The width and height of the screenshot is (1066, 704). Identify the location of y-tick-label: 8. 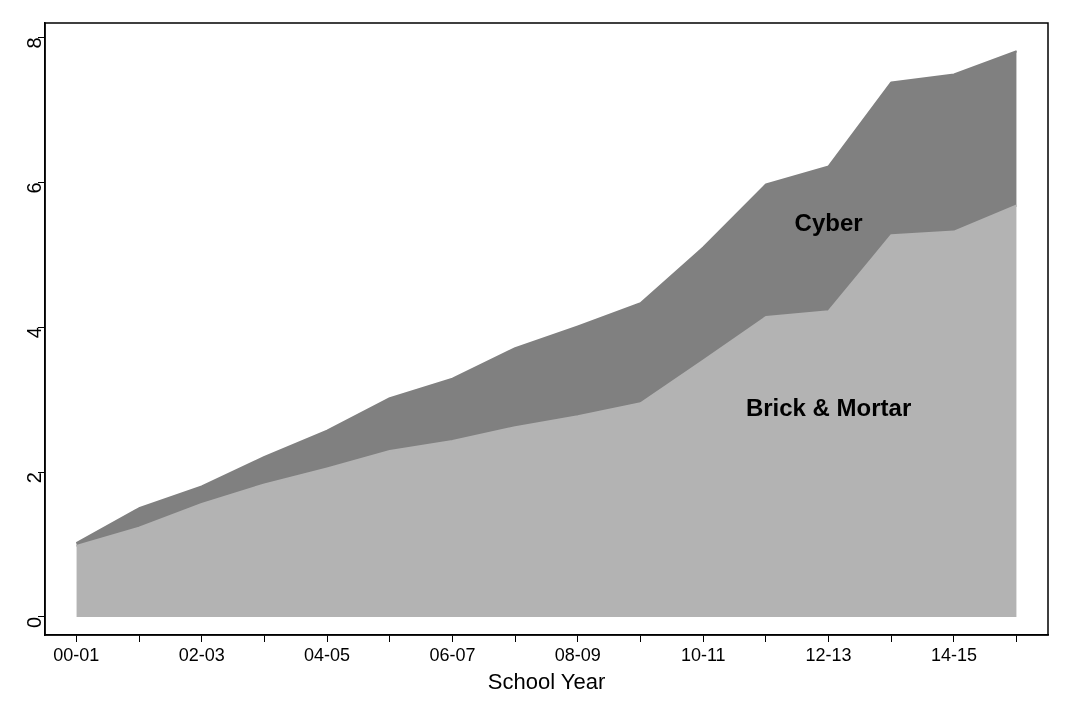
(33, 43).